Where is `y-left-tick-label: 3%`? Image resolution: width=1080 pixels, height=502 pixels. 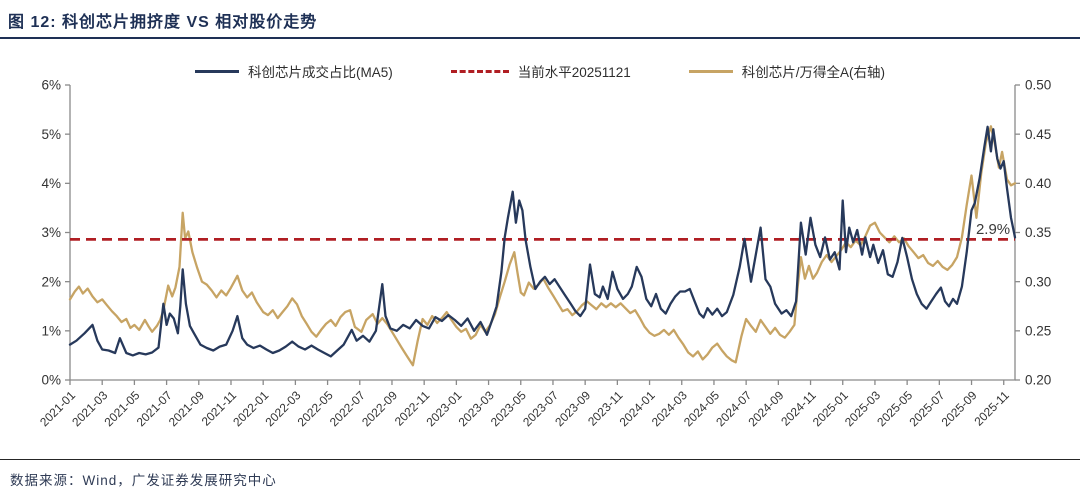
y-left-tick-label: 3% is located at coordinates (51, 232).